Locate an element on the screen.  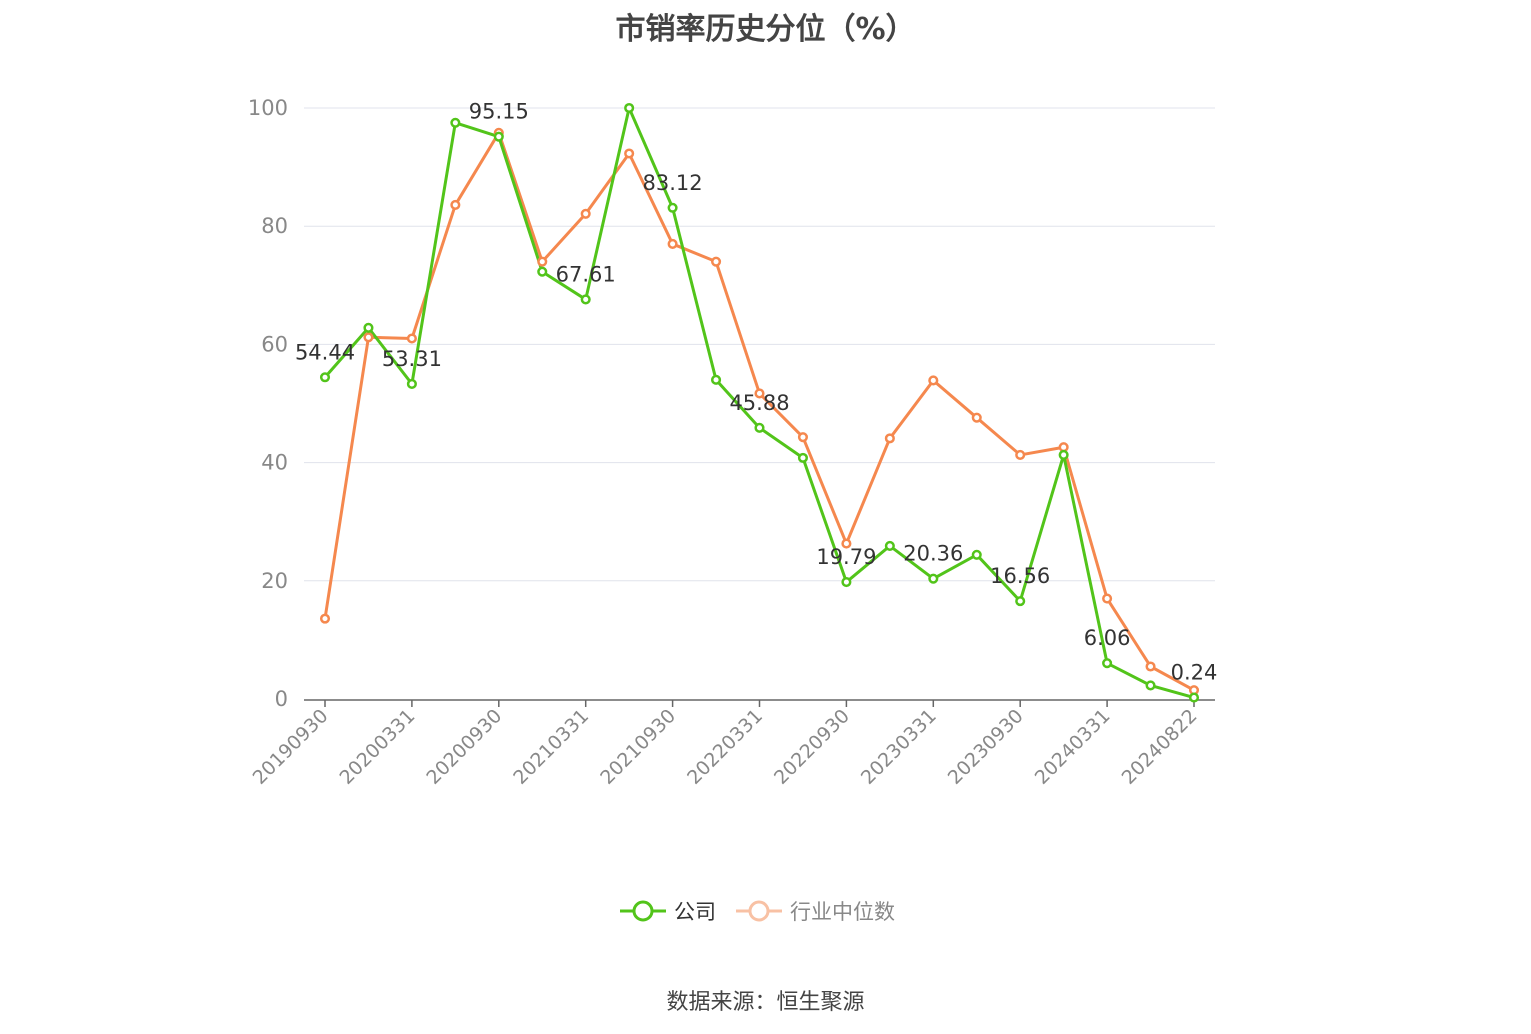
chart-title: 市销率历史分位（%） is located at coordinates (765, 29).